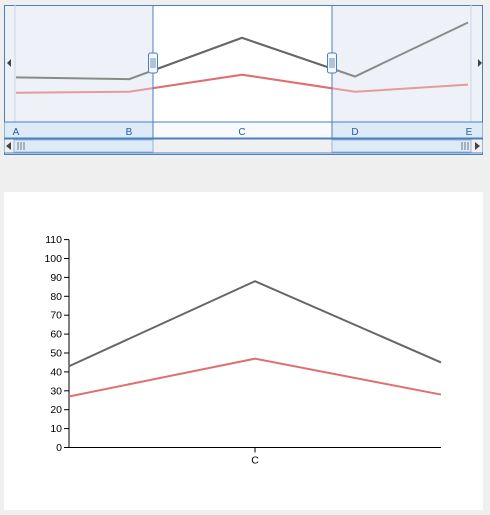 The image size is (490, 515). Describe the element at coordinates (56, 372) in the screenshot. I see `y-tick-label: 40` at that location.